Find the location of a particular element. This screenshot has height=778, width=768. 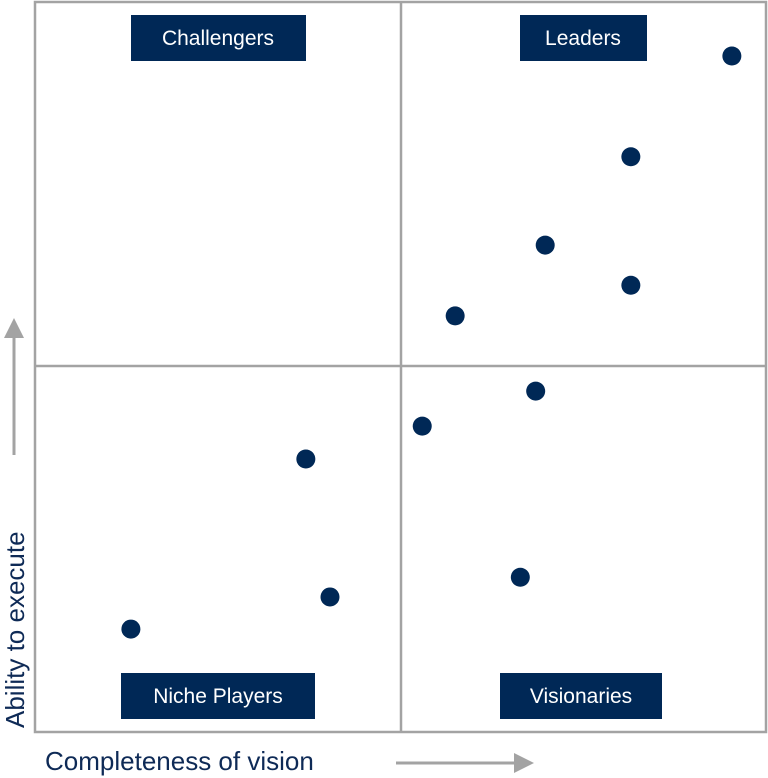

quadrant-label-text: Leaders is located at coordinates (583, 38).